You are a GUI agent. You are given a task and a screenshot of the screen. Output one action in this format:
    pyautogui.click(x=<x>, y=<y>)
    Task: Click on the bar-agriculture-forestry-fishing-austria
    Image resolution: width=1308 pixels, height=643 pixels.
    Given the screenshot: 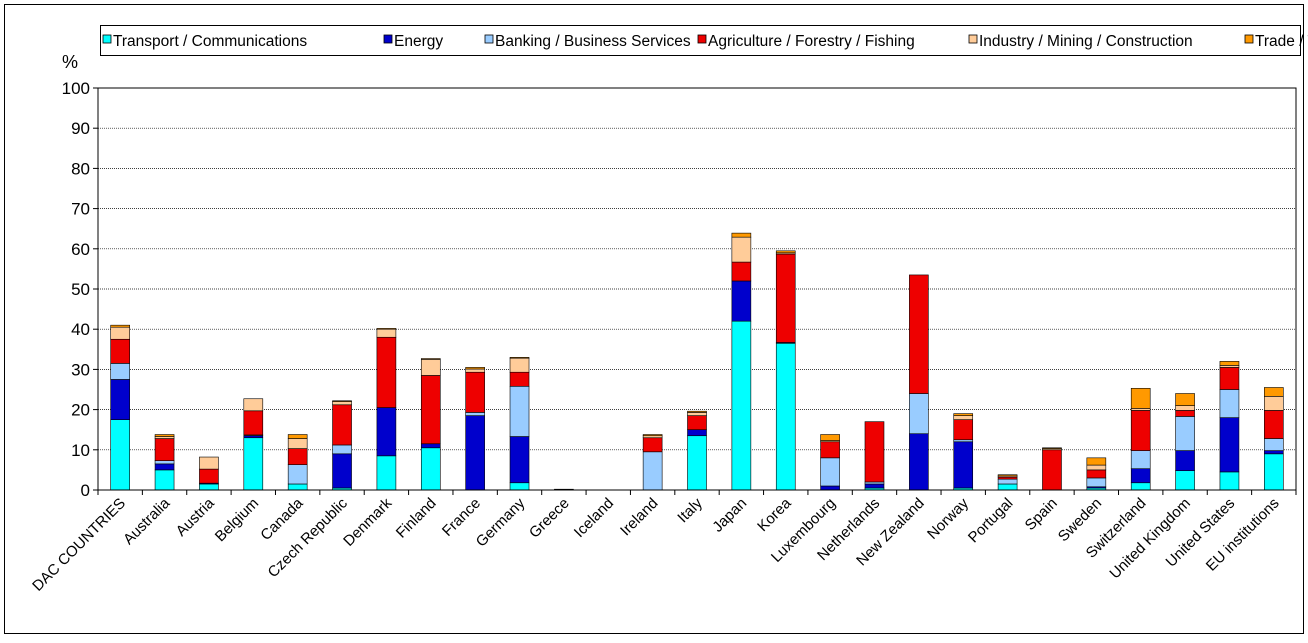 What is the action you would take?
    pyautogui.click(x=208, y=476)
    